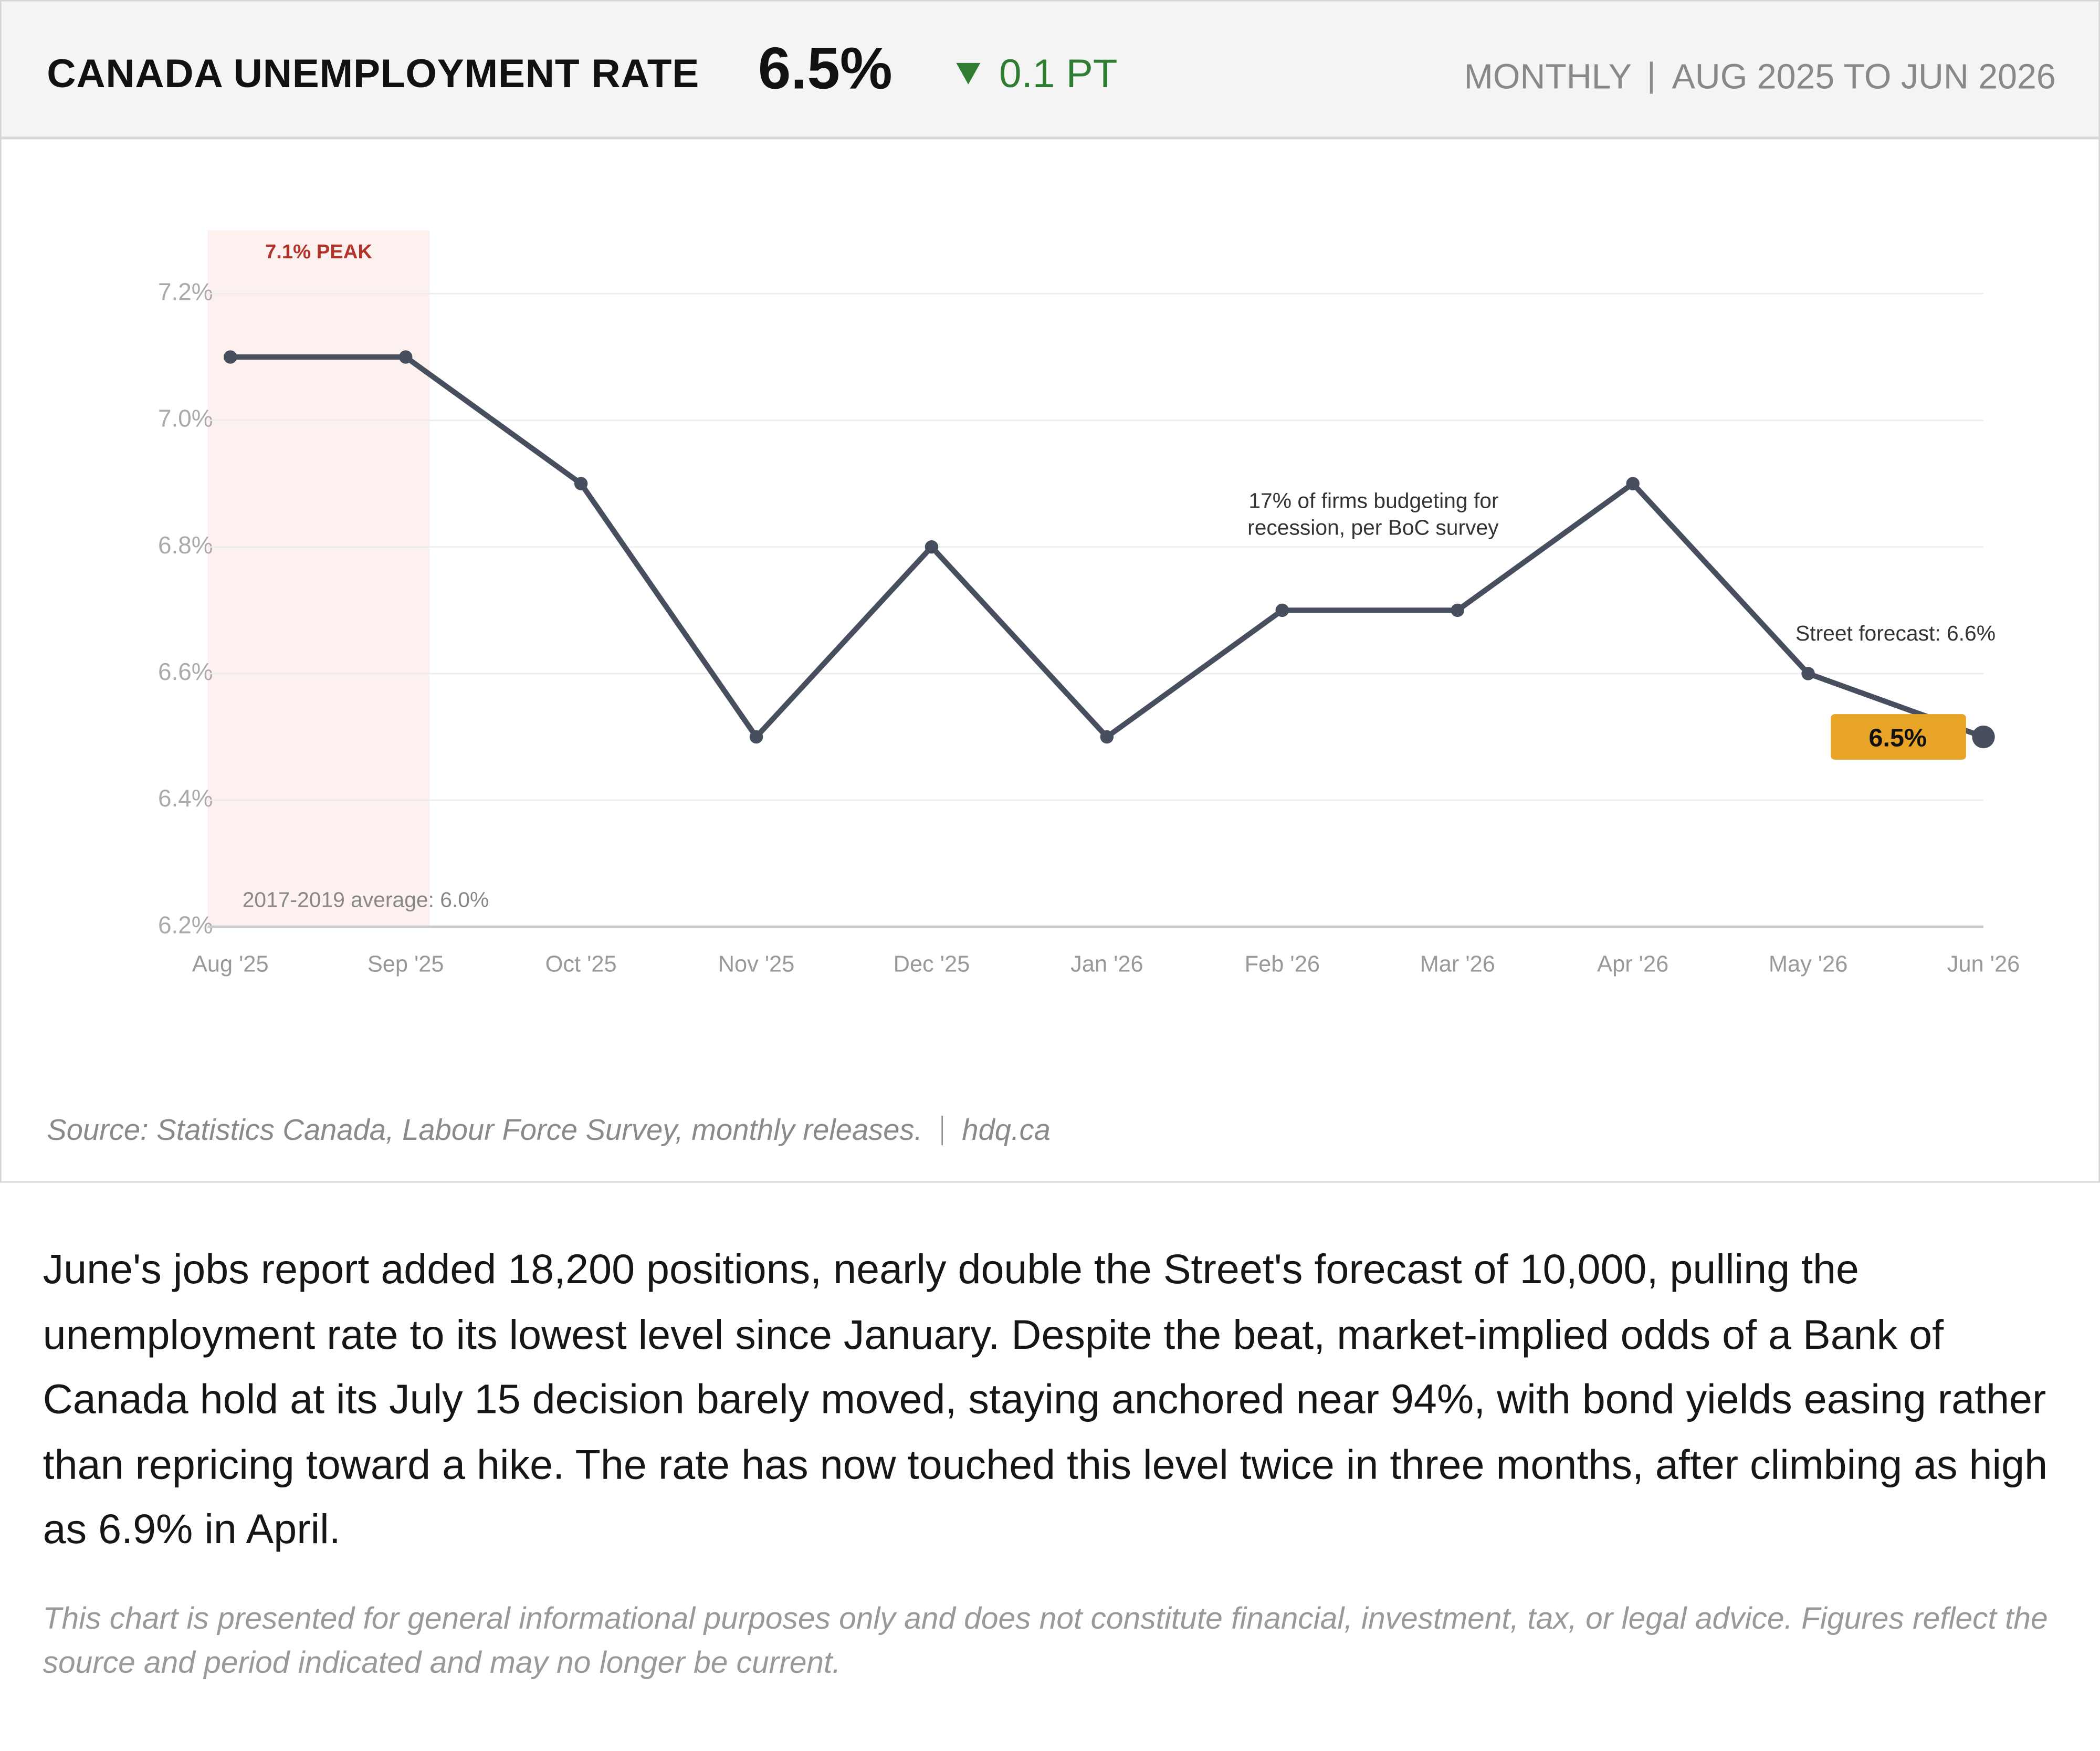  What do you see at coordinates (185, 291) in the screenshot?
I see `y-tick-label: 7.2%` at bounding box center [185, 291].